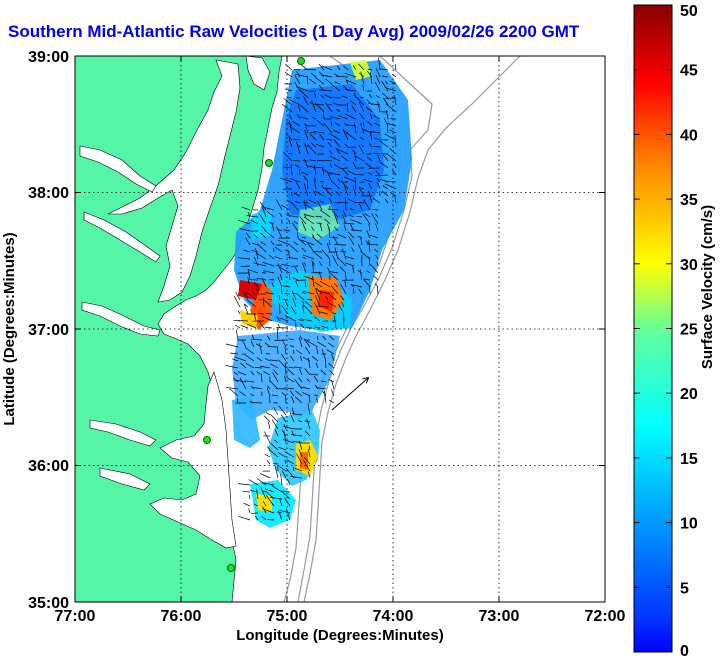  I want to click on lon-tick-label: 73:00, so click(499, 616).